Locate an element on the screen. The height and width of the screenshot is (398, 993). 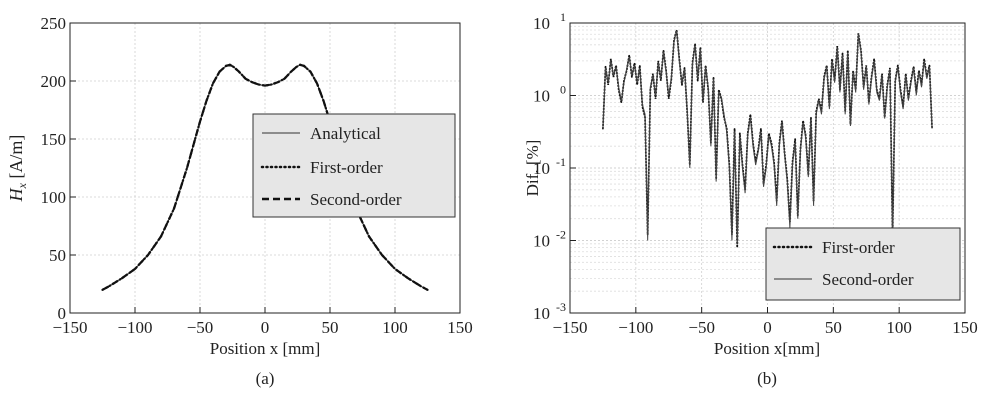
yticks-a: 0 50 100 150 200 250 is located at coordinates (58, 168).